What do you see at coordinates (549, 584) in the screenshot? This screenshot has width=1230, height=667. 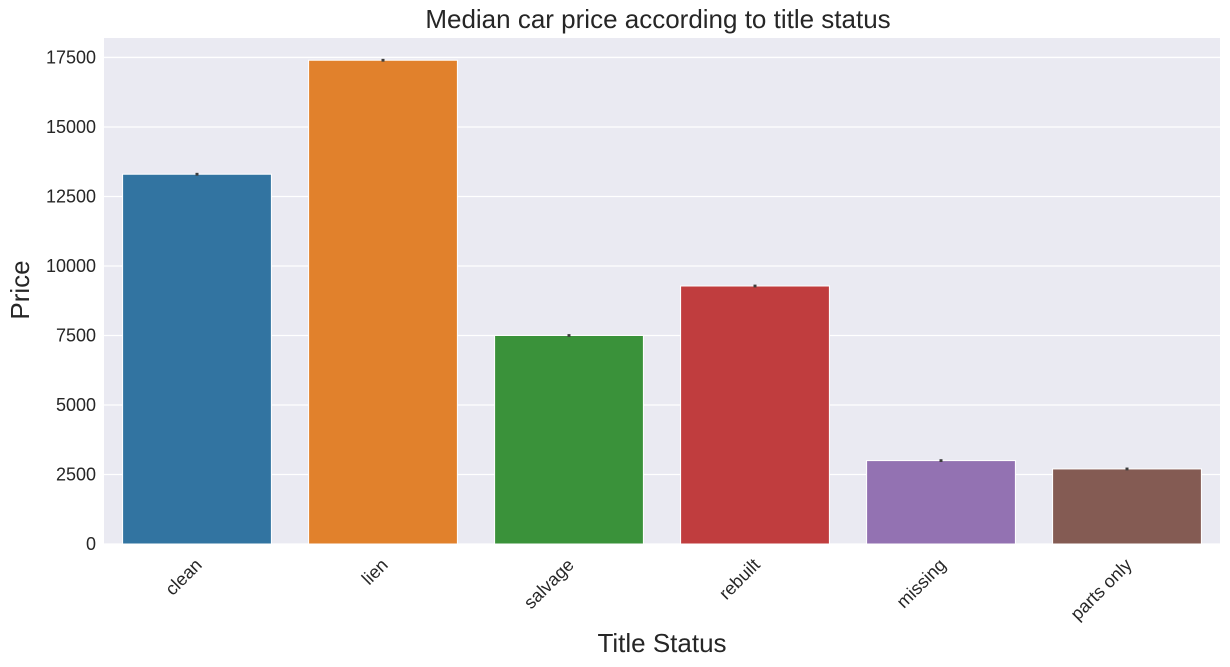 I see `x-tick-label: salvage` at bounding box center [549, 584].